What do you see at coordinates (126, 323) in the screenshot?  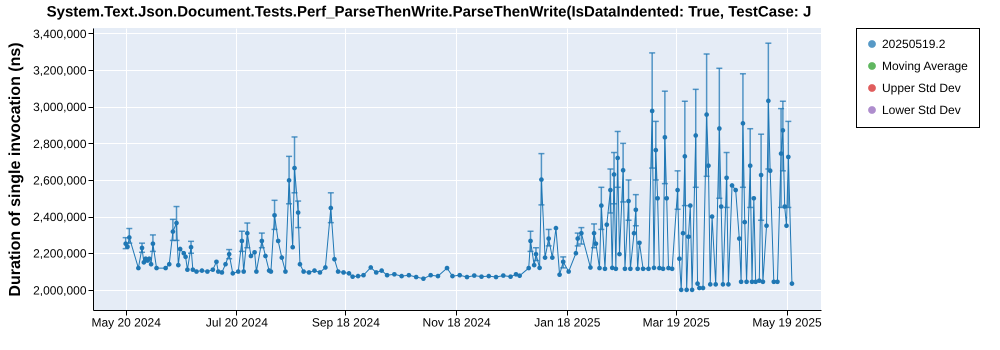 I see `x-tick-label: May 20 2024` at bounding box center [126, 323].